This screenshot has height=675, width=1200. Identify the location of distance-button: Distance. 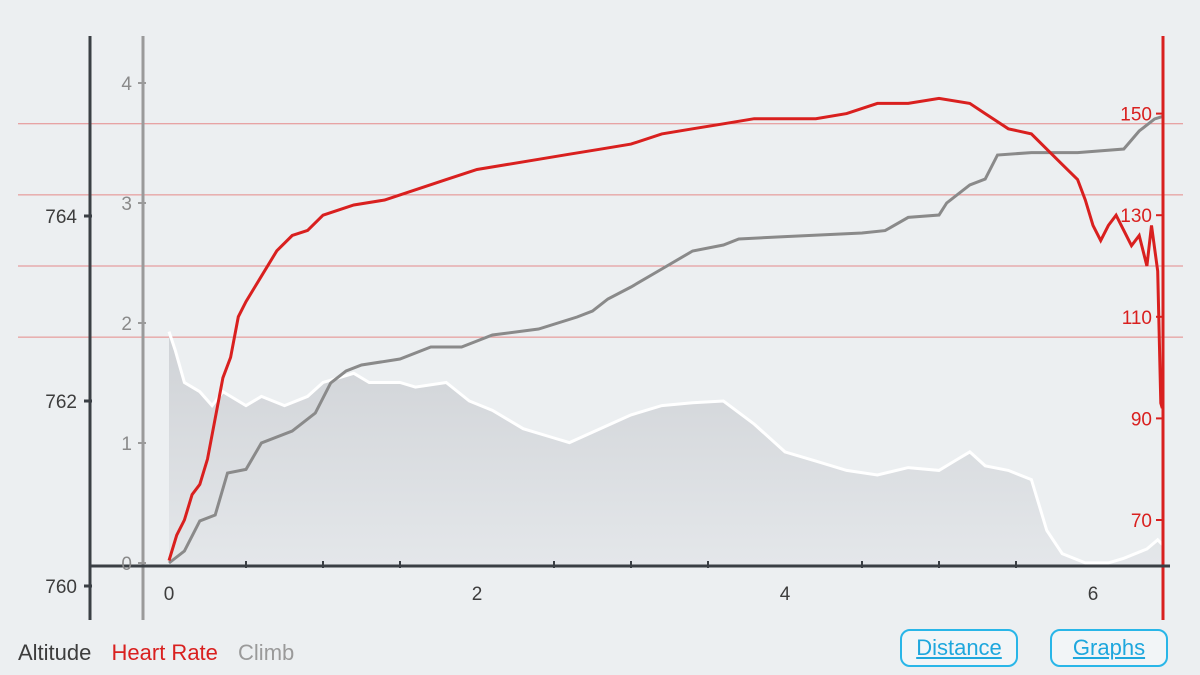
(959, 648).